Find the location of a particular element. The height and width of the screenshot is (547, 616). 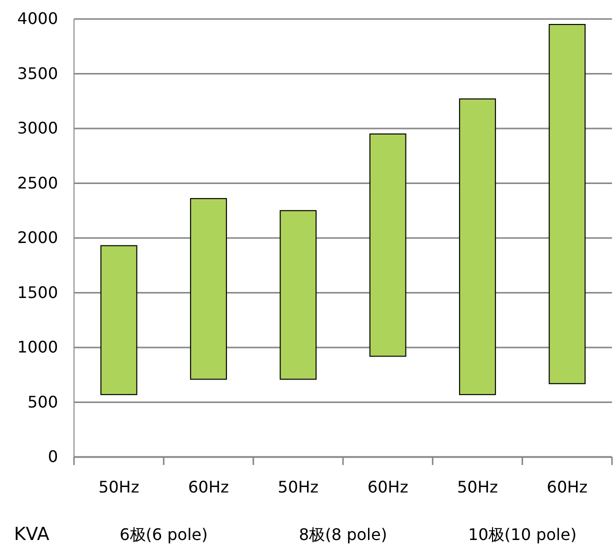

y-tick-label: 500 is located at coordinates (42, 402).